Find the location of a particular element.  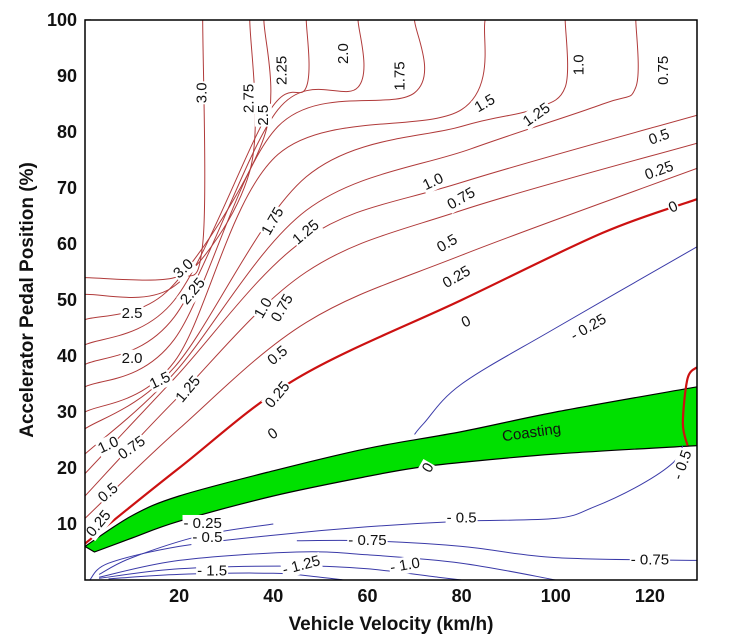

contour-level-label: - 1.0 is located at coordinates (405, 565).